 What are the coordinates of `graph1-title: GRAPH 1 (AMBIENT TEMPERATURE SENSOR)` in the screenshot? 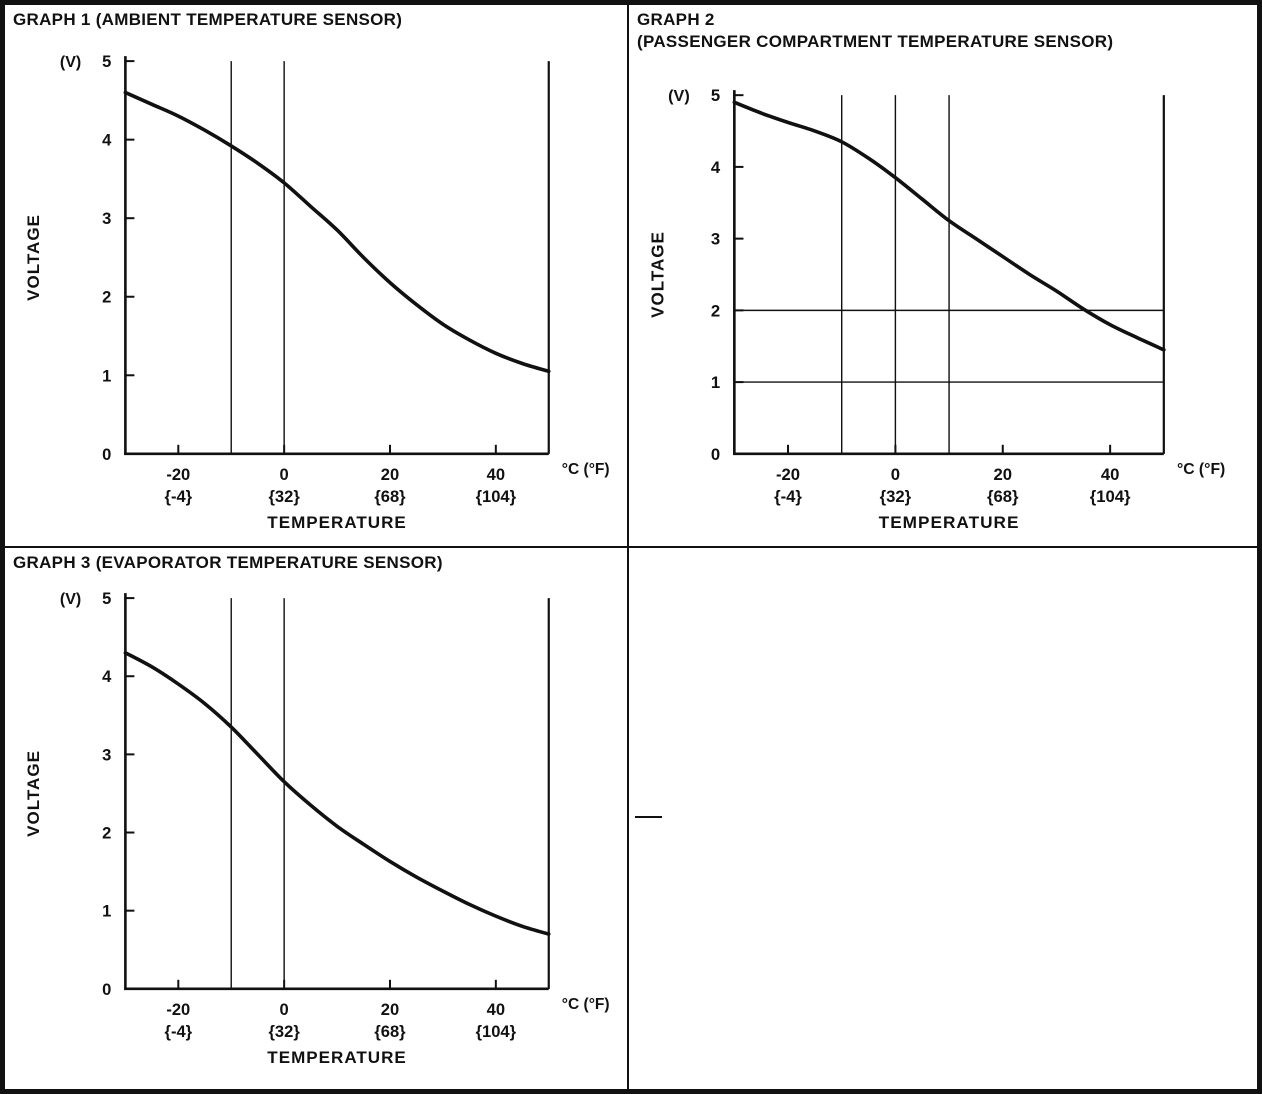 It's located at (207, 20).